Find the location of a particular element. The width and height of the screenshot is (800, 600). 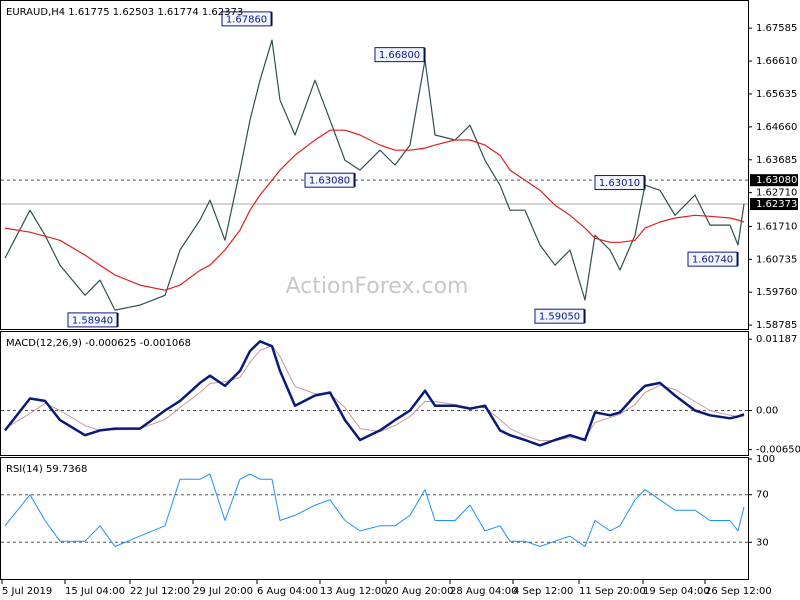

annotation-label: 1.63010 is located at coordinates (619, 183).